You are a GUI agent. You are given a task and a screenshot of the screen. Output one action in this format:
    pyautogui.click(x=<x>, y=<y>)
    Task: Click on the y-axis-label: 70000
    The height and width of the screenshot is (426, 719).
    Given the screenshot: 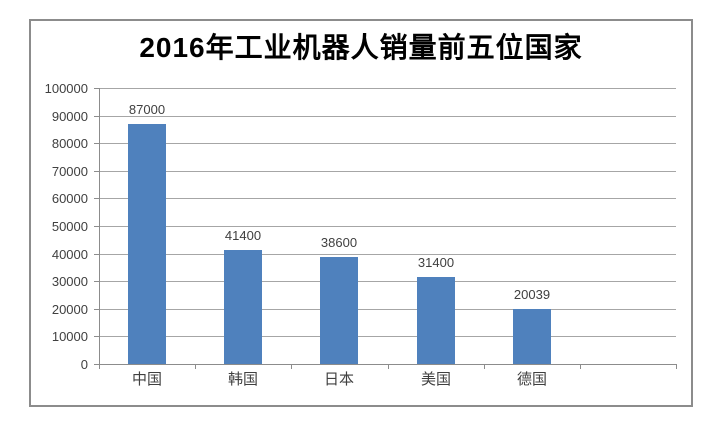 What is the action you would take?
    pyautogui.click(x=69, y=171)
    